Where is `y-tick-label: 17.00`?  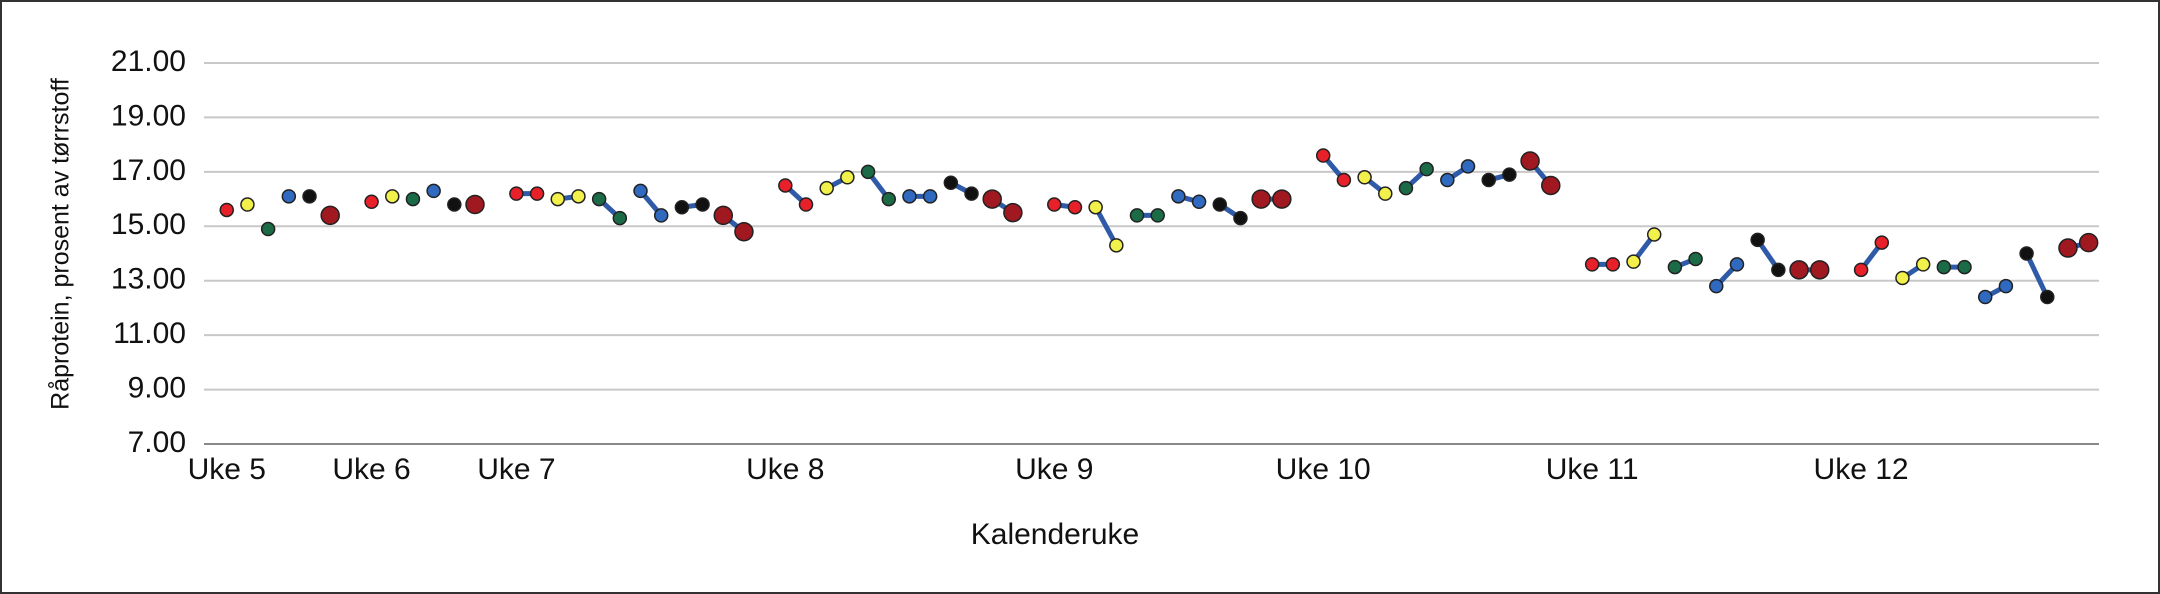
y-tick-label: 17.00 is located at coordinates (148, 170).